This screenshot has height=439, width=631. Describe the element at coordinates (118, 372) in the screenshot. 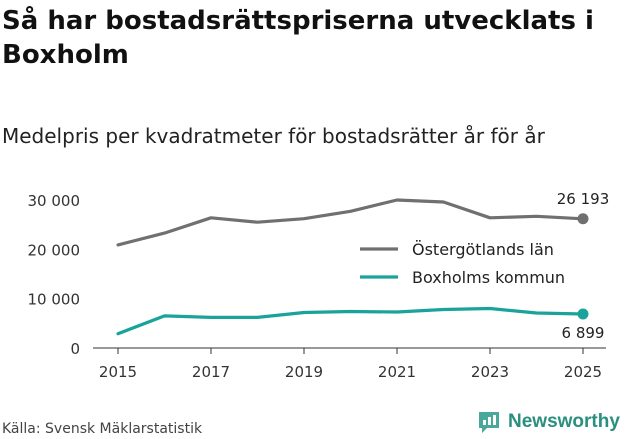

I see `x-tick-label: 2015` at that location.